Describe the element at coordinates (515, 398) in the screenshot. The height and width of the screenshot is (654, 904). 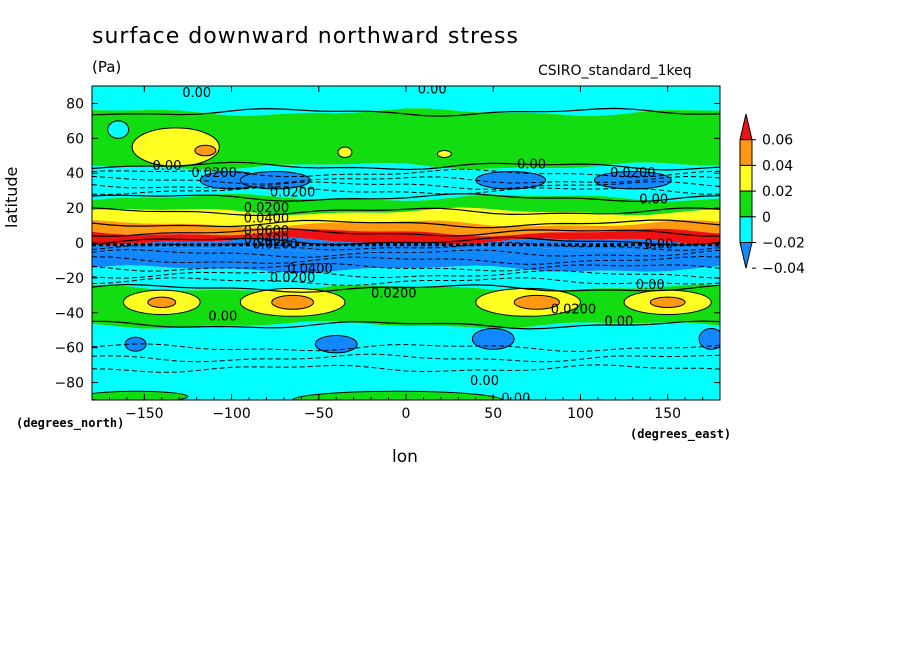
I see `contour-label-22: 0.00` at that location.